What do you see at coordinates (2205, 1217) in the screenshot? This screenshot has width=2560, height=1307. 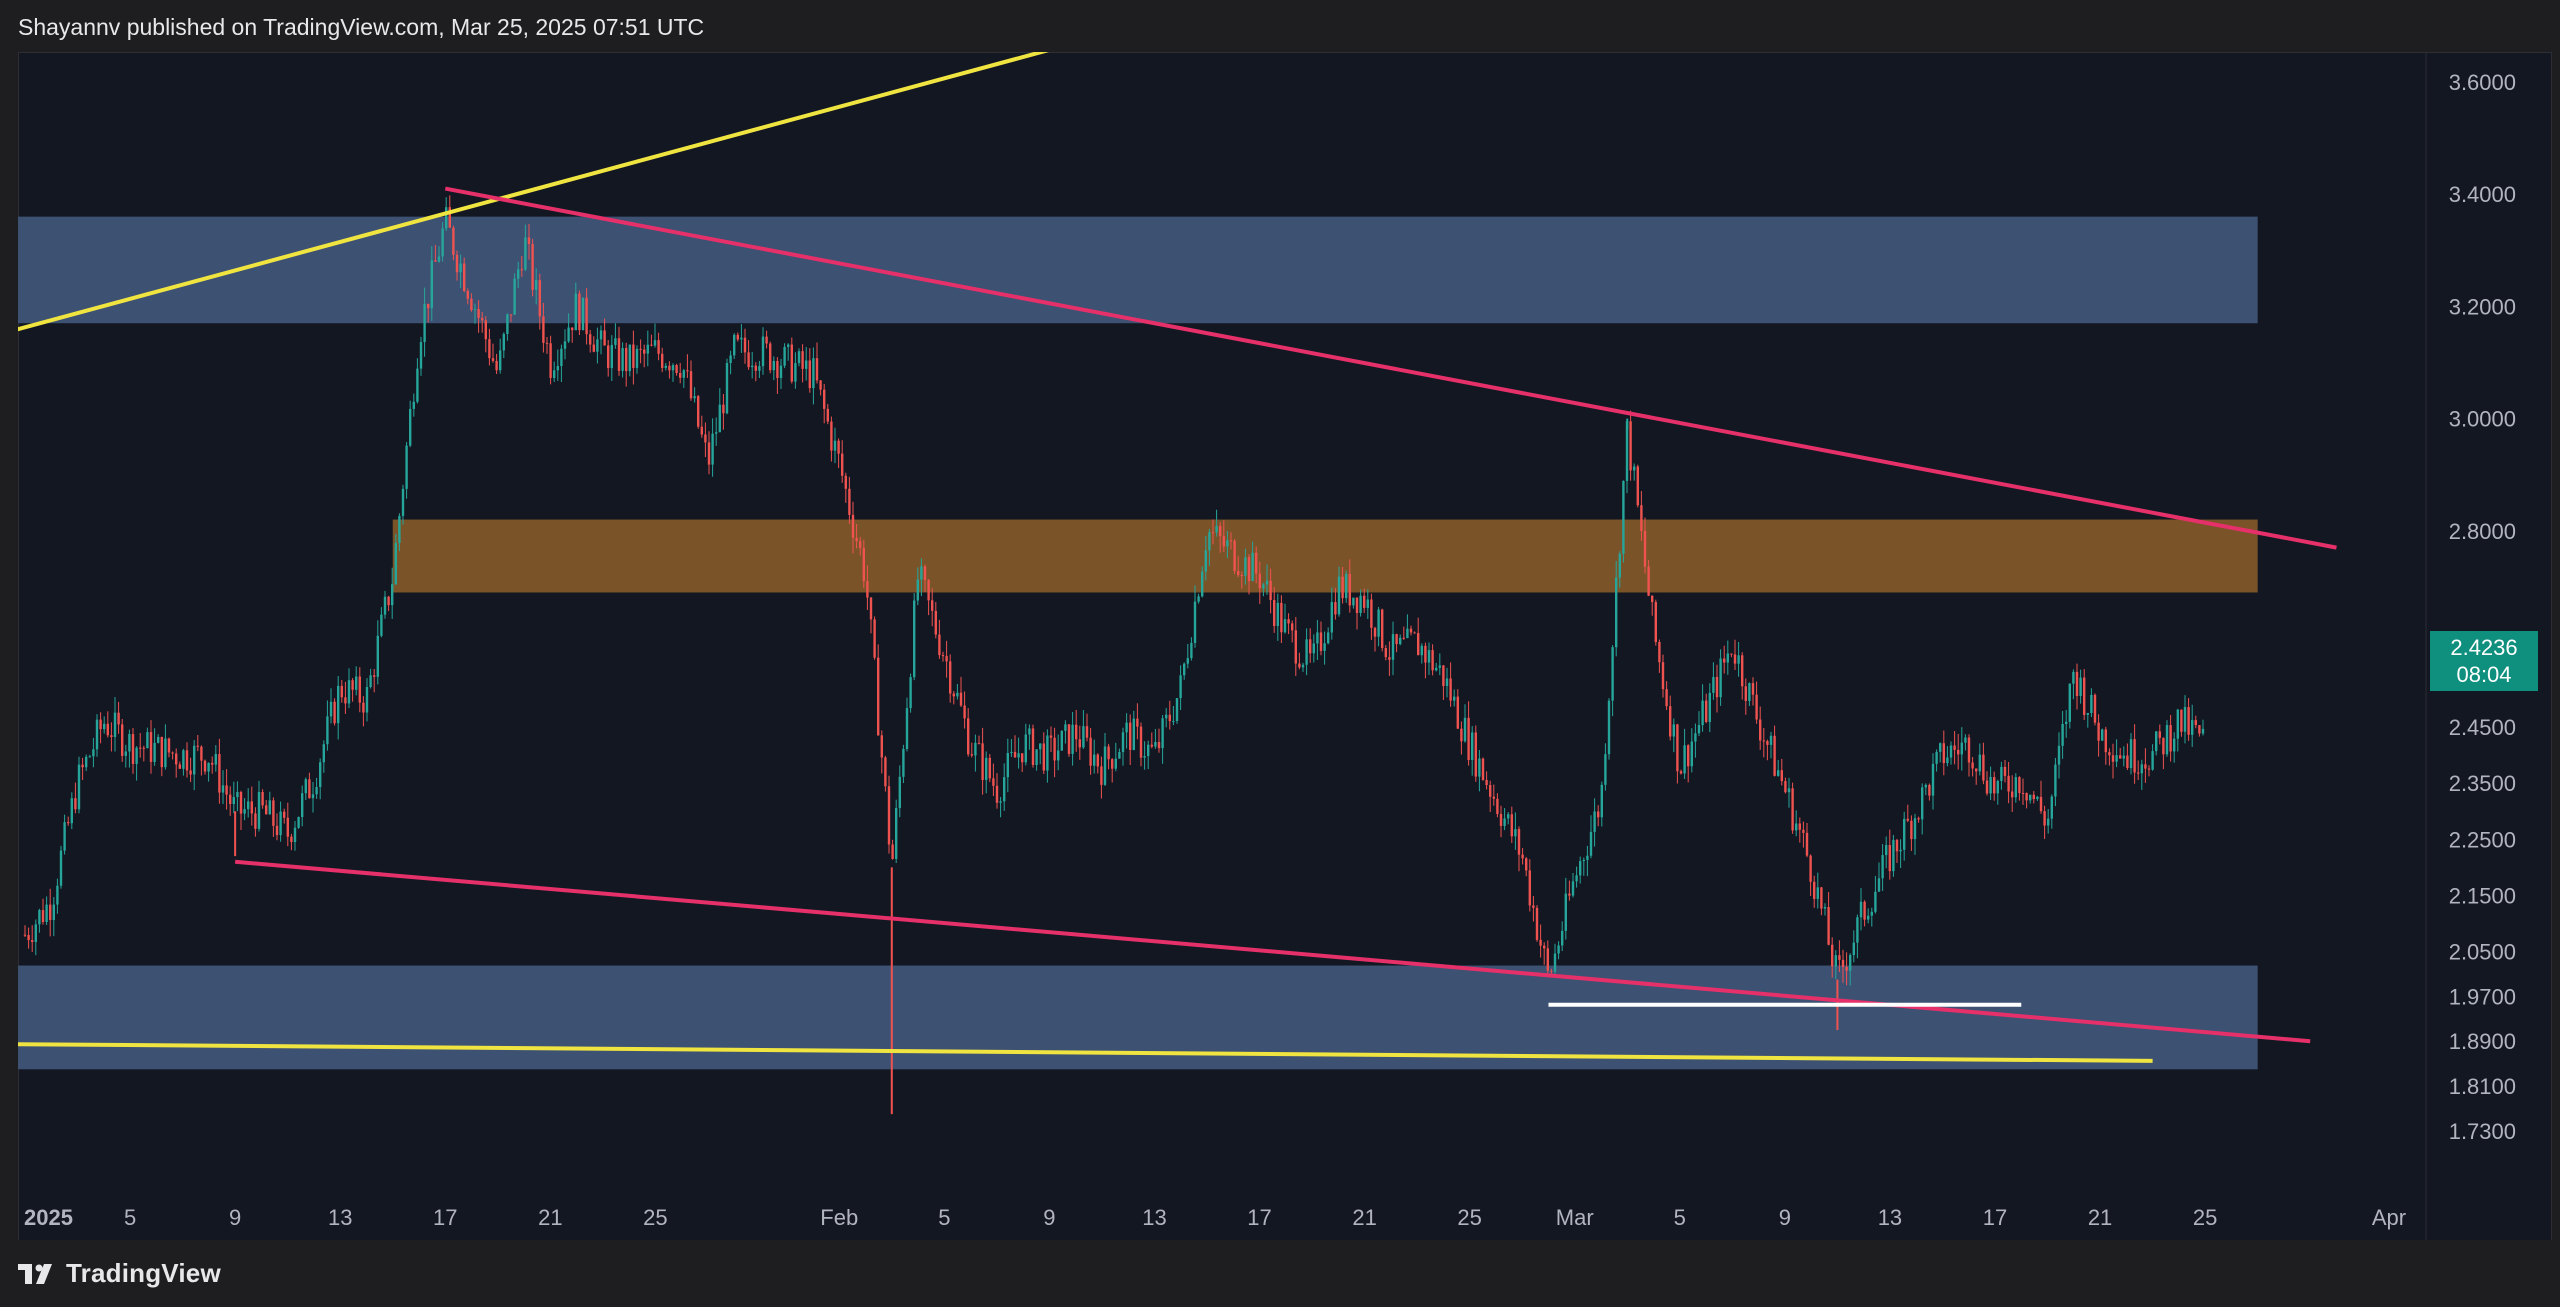 I see `x-tick-label: 25` at bounding box center [2205, 1217].